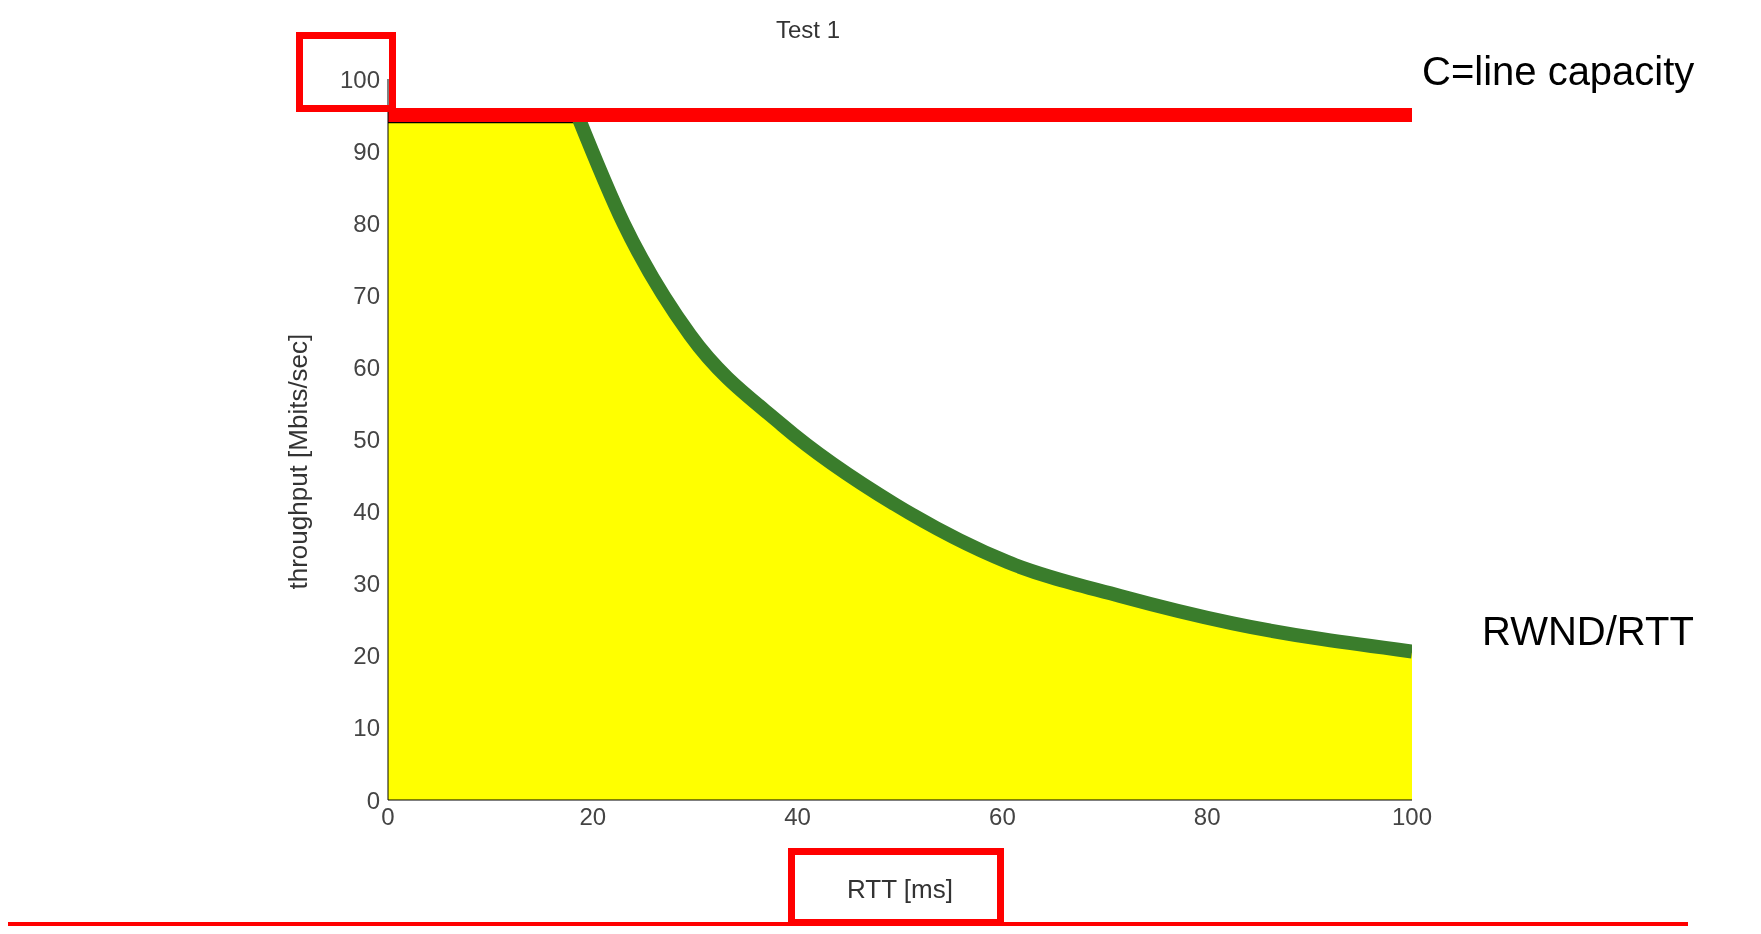 This screenshot has height=934, width=1761. What do you see at coordinates (366, 151) in the screenshot?
I see `y-tick-label: 90` at bounding box center [366, 151].